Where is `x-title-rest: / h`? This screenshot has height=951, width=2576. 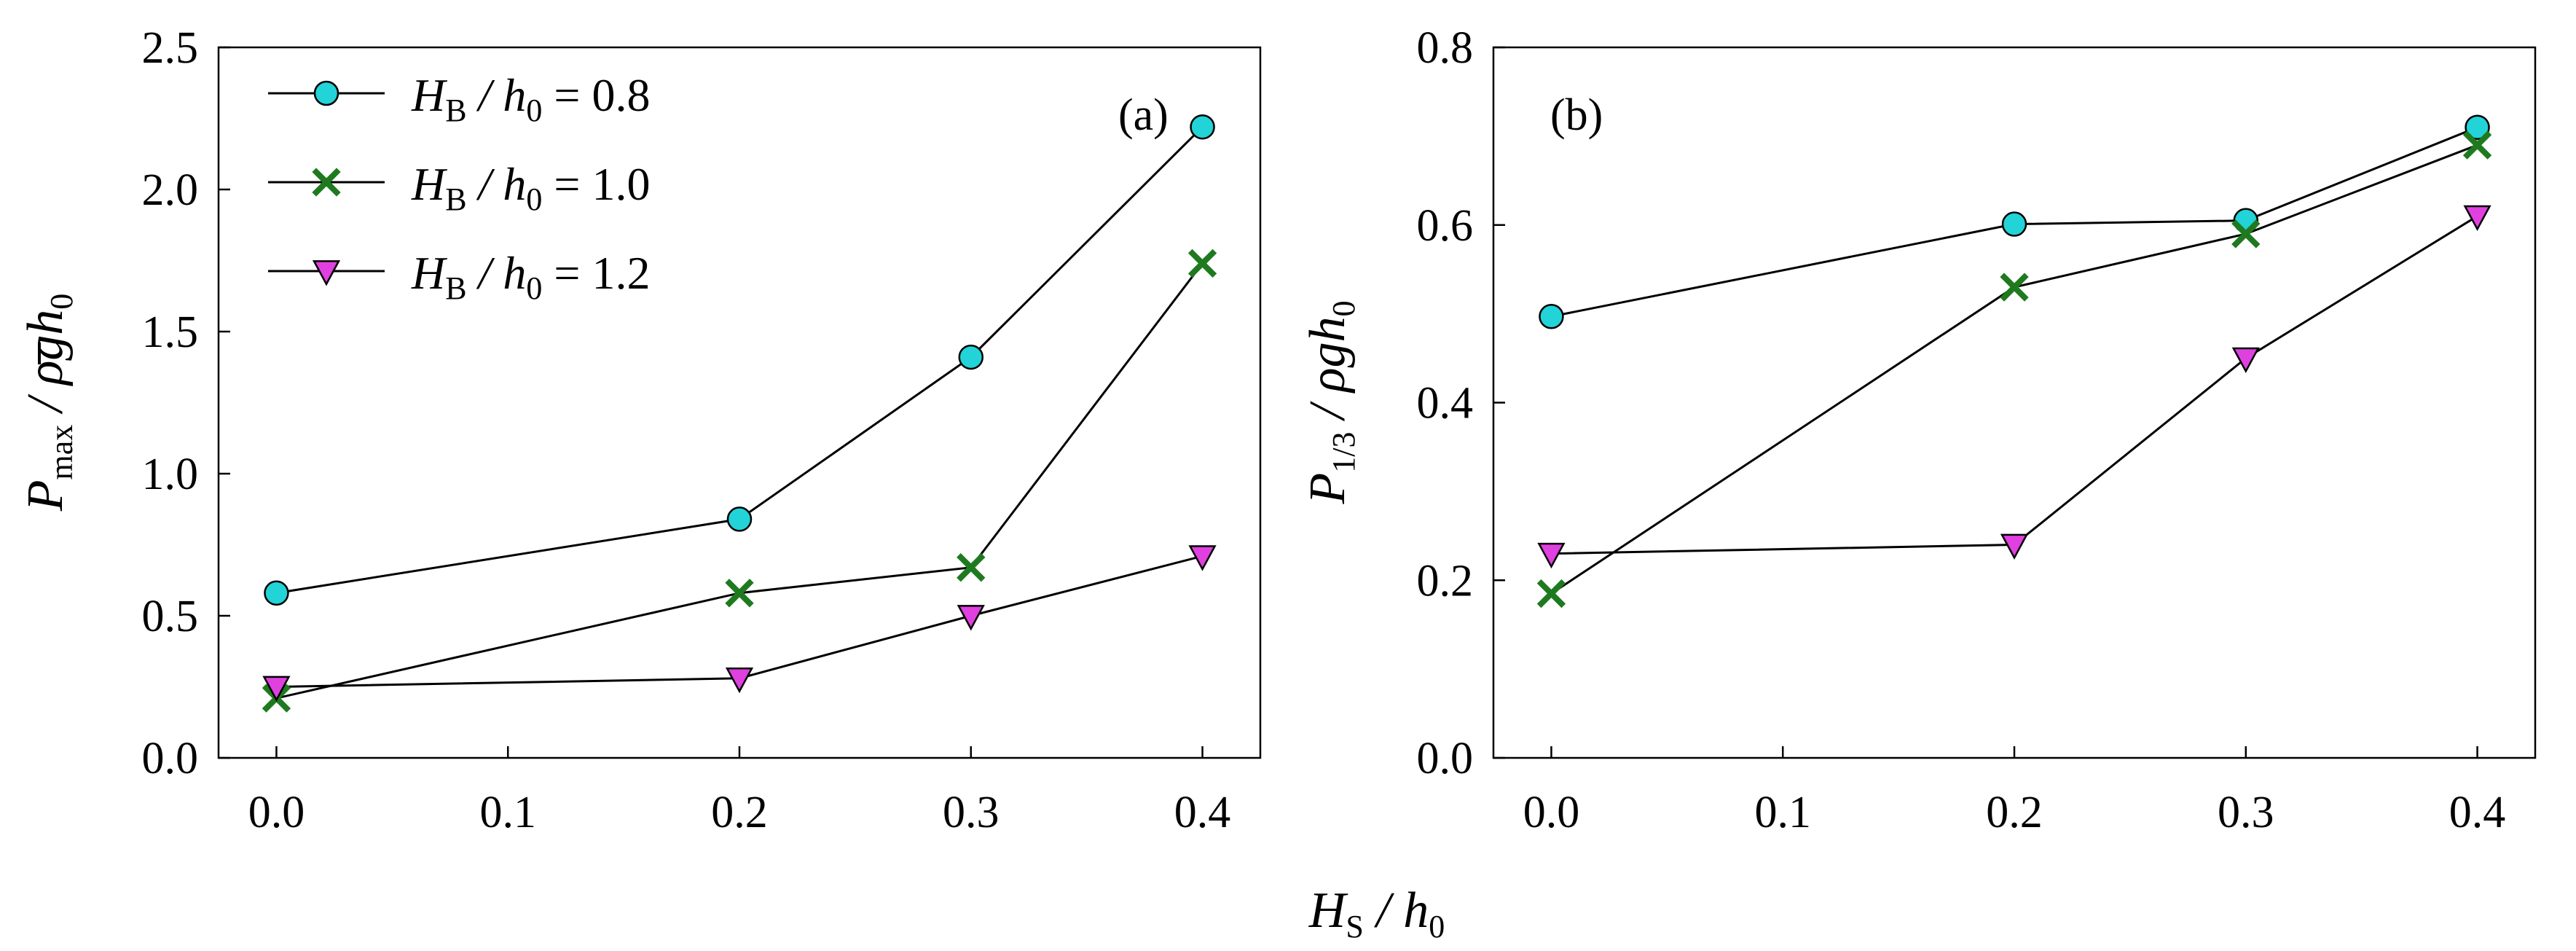
x-title-rest: / h is located at coordinates (1396, 910).